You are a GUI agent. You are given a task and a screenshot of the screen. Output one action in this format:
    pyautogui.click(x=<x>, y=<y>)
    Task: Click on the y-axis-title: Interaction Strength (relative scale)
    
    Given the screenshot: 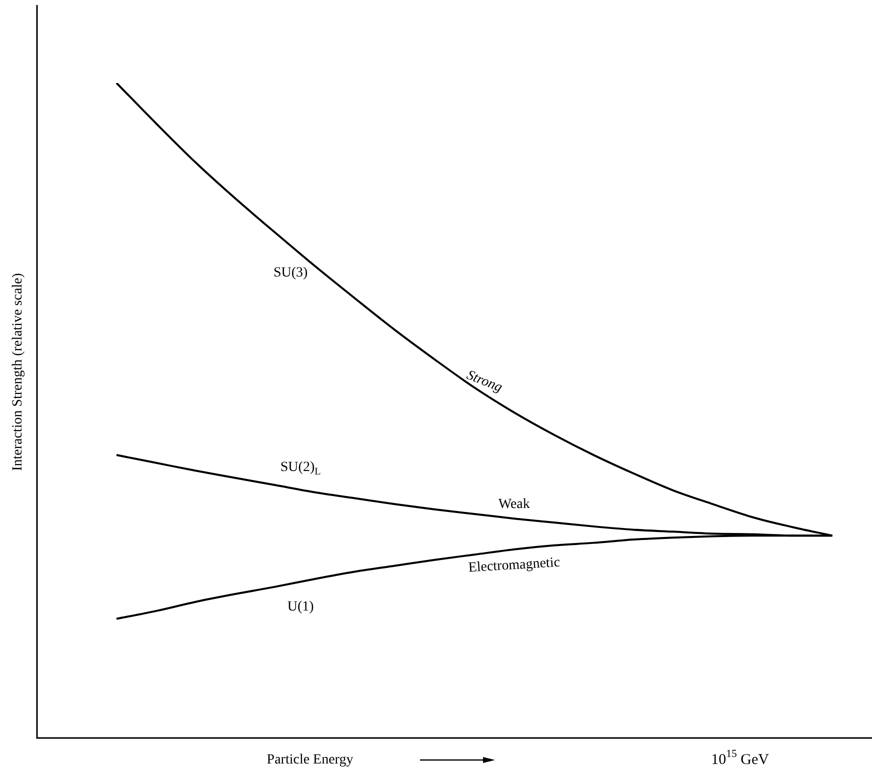 What is the action you would take?
    pyautogui.click(x=18, y=371)
    